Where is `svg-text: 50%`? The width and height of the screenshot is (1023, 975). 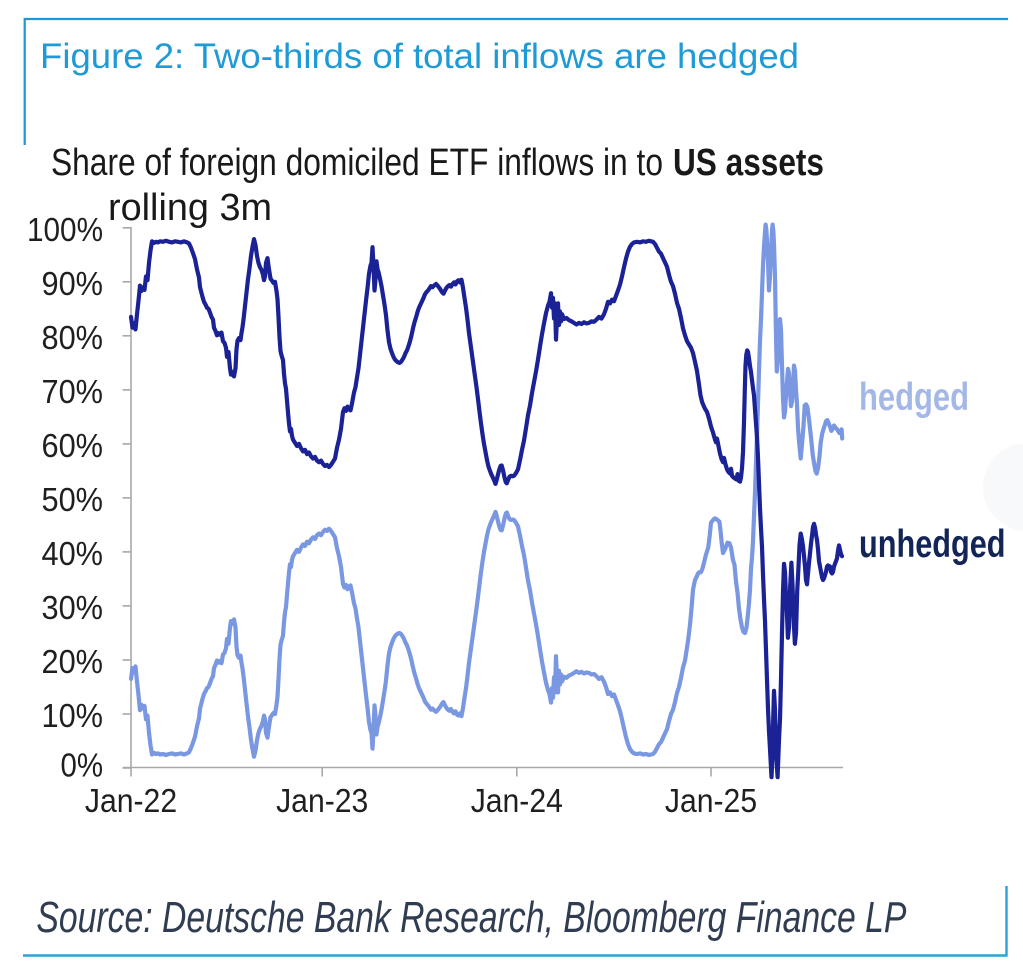 svg-text: 50% is located at coordinates (73, 499).